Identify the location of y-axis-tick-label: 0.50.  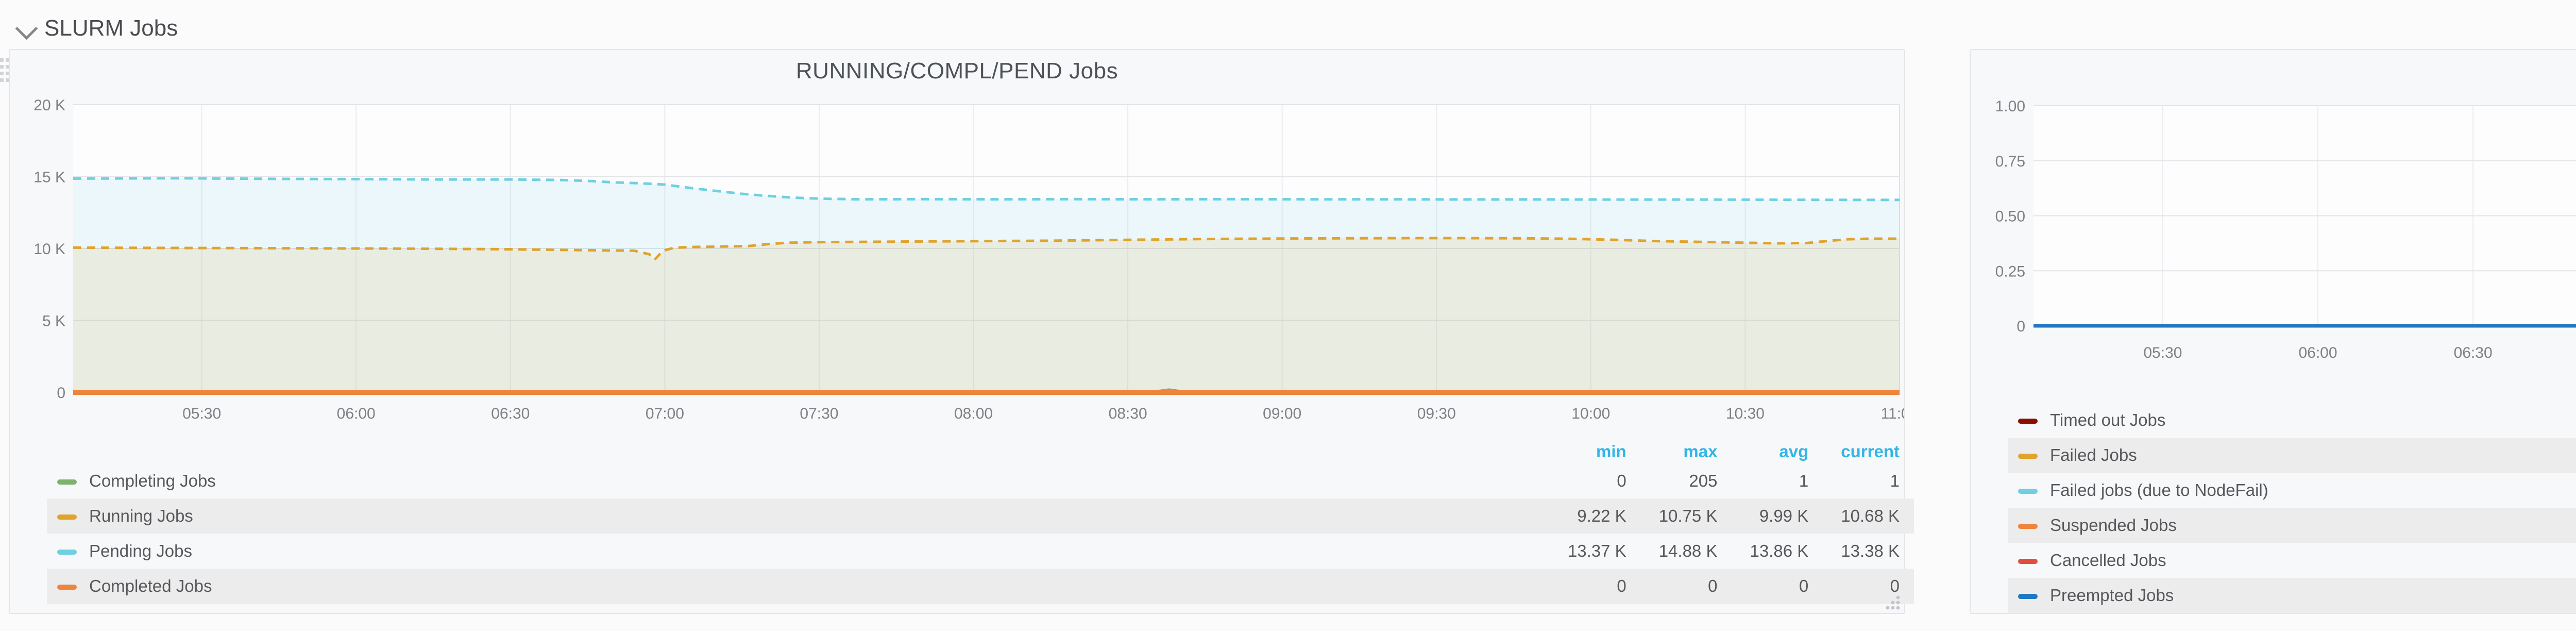
(2010, 216).